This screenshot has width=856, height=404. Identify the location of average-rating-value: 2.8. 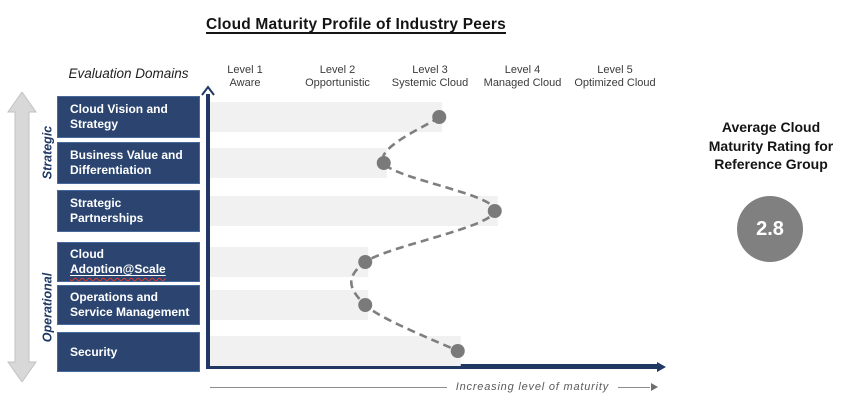
(770, 228).